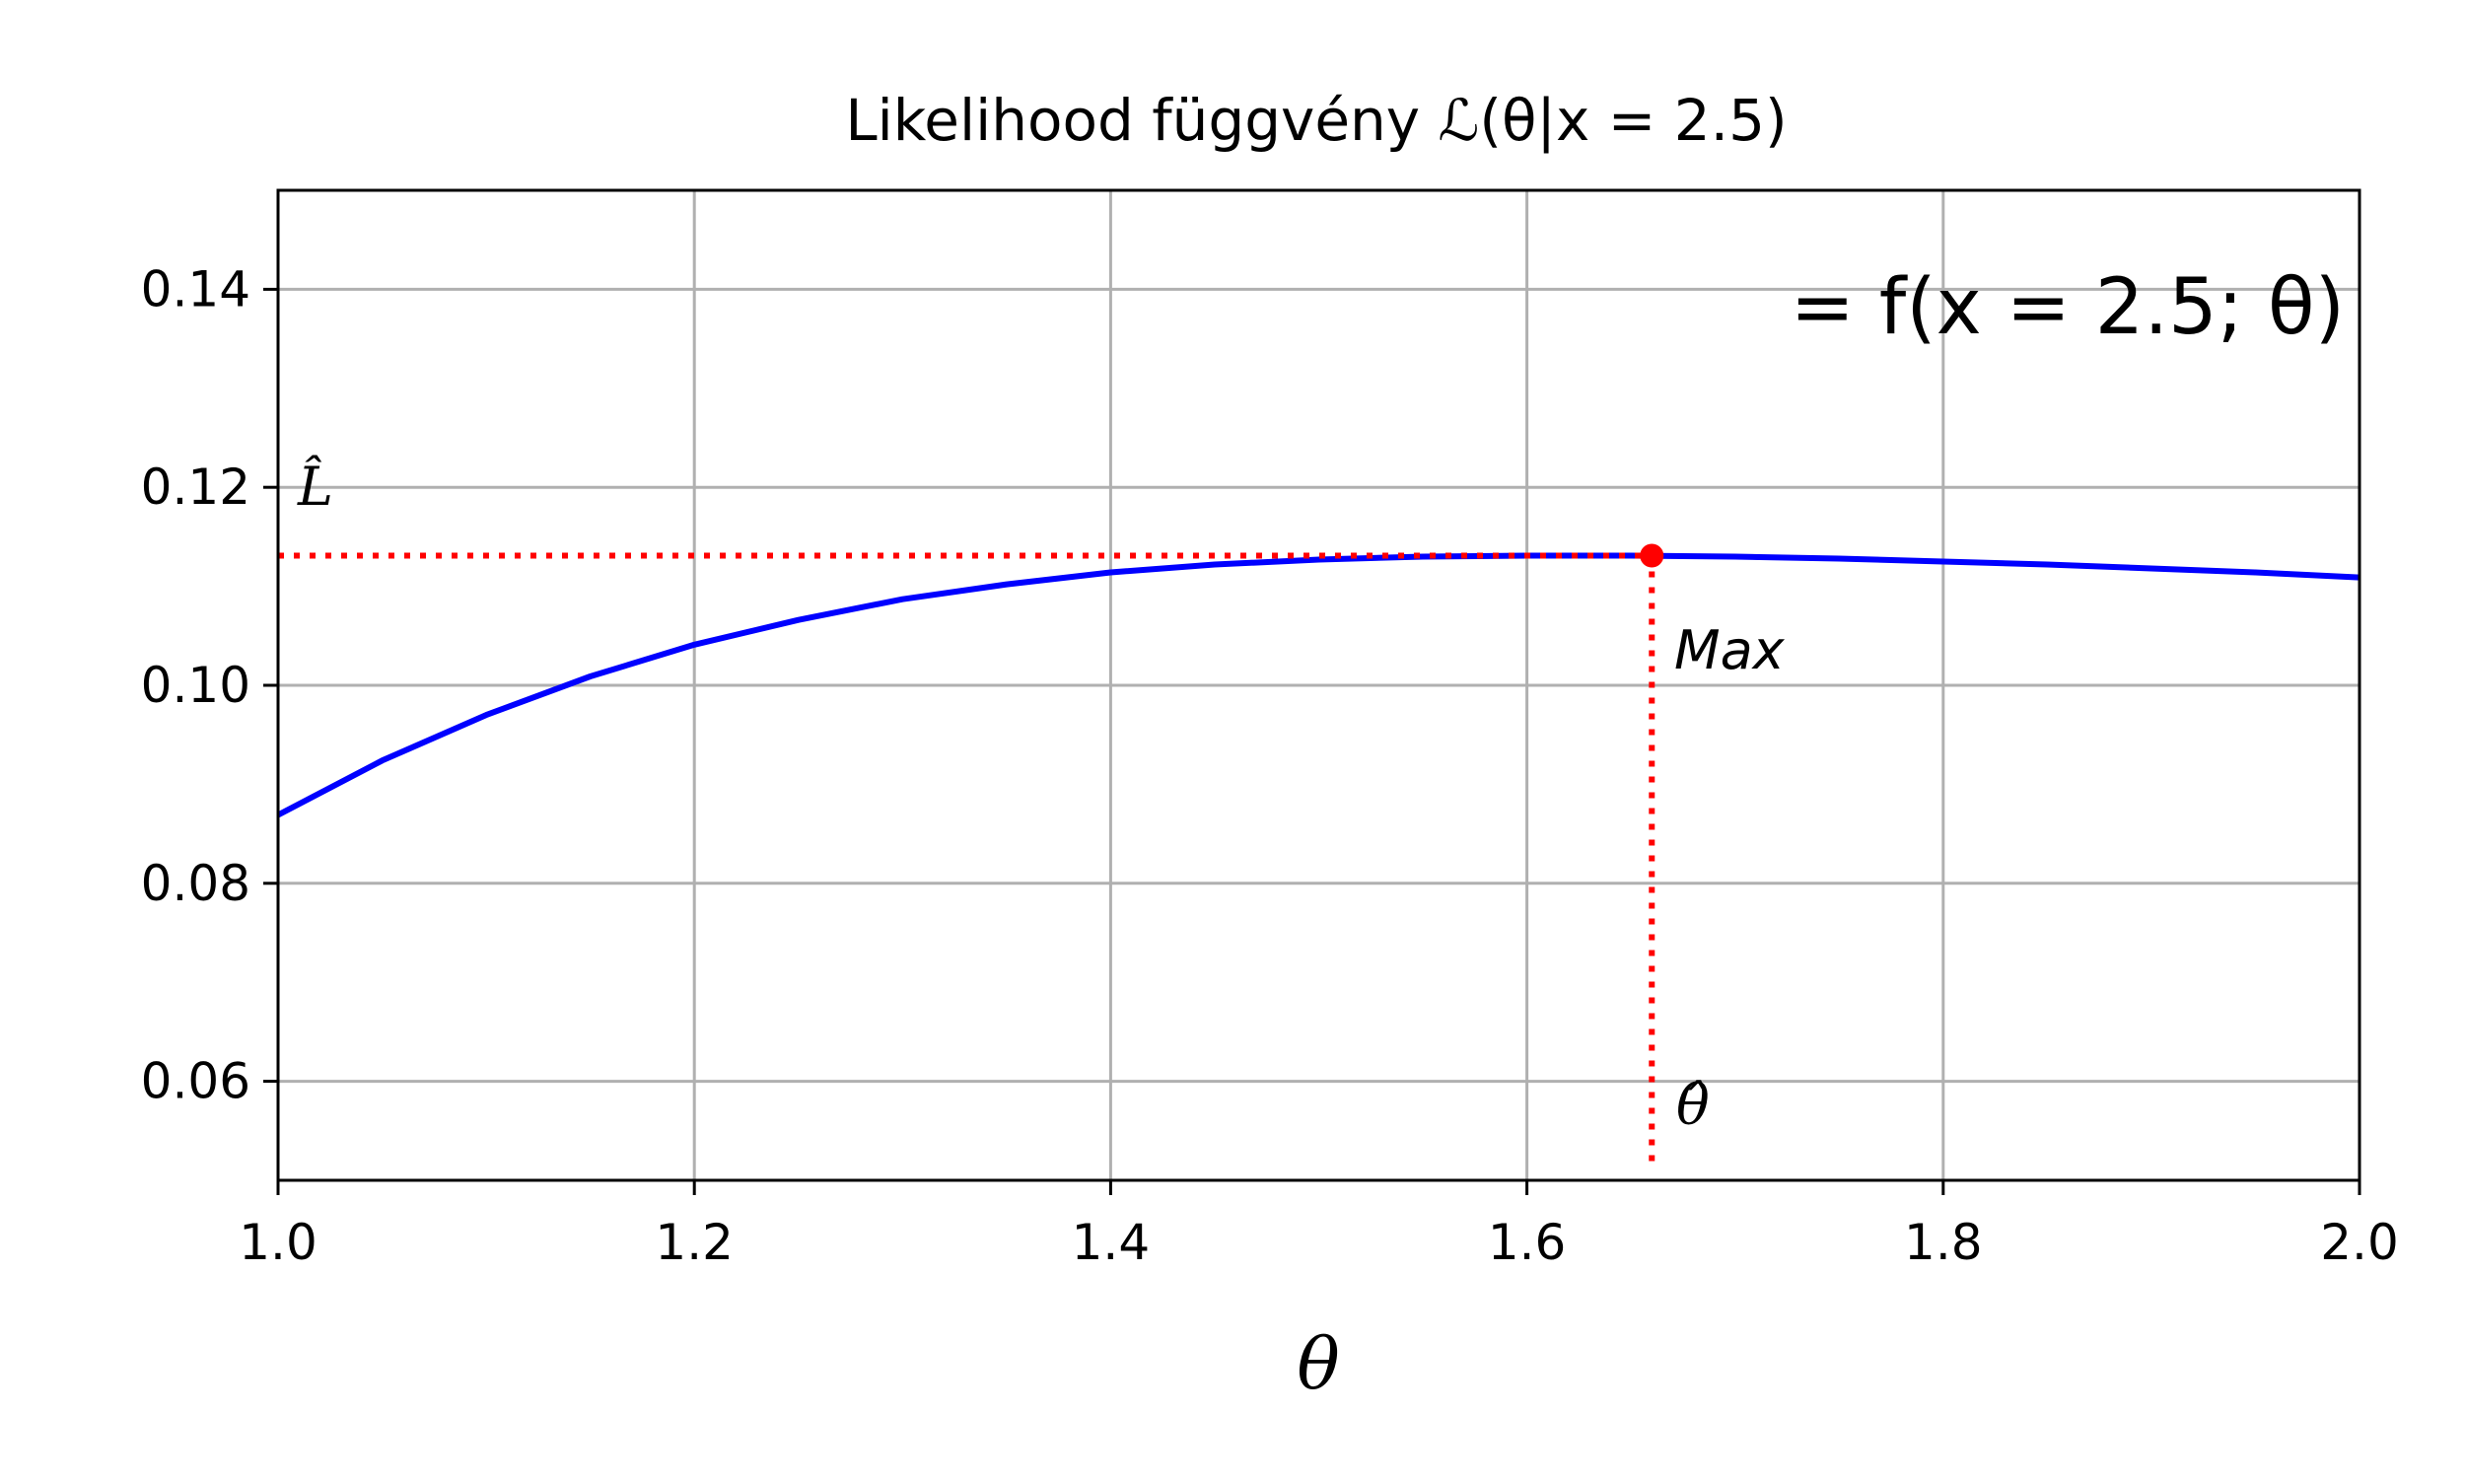 This screenshot has width=2465, height=1484. I want to click on x-tick-label: 2.0, so click(2359, 1242).